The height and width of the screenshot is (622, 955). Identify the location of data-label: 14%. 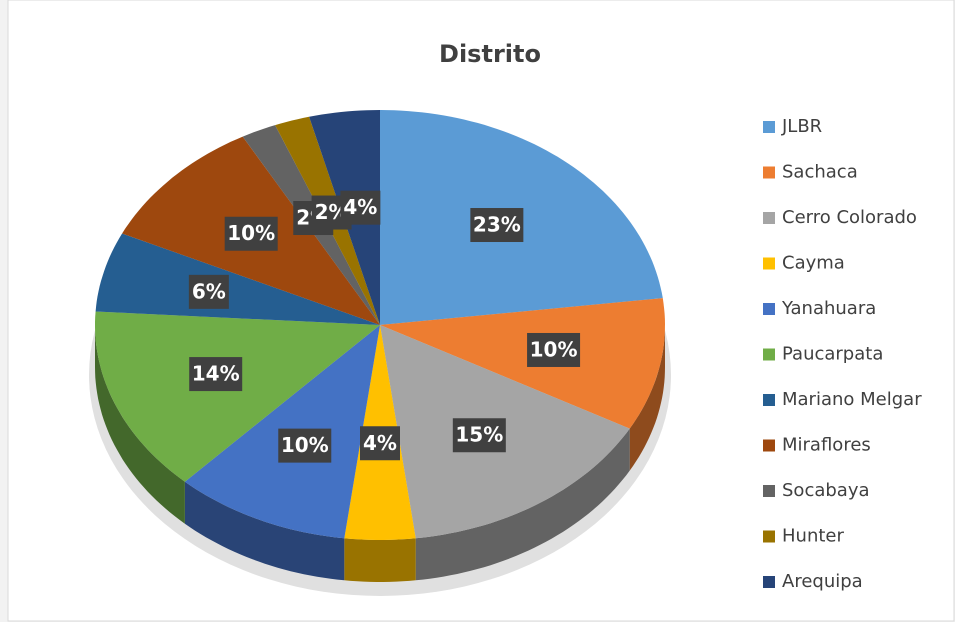
(216, 374).